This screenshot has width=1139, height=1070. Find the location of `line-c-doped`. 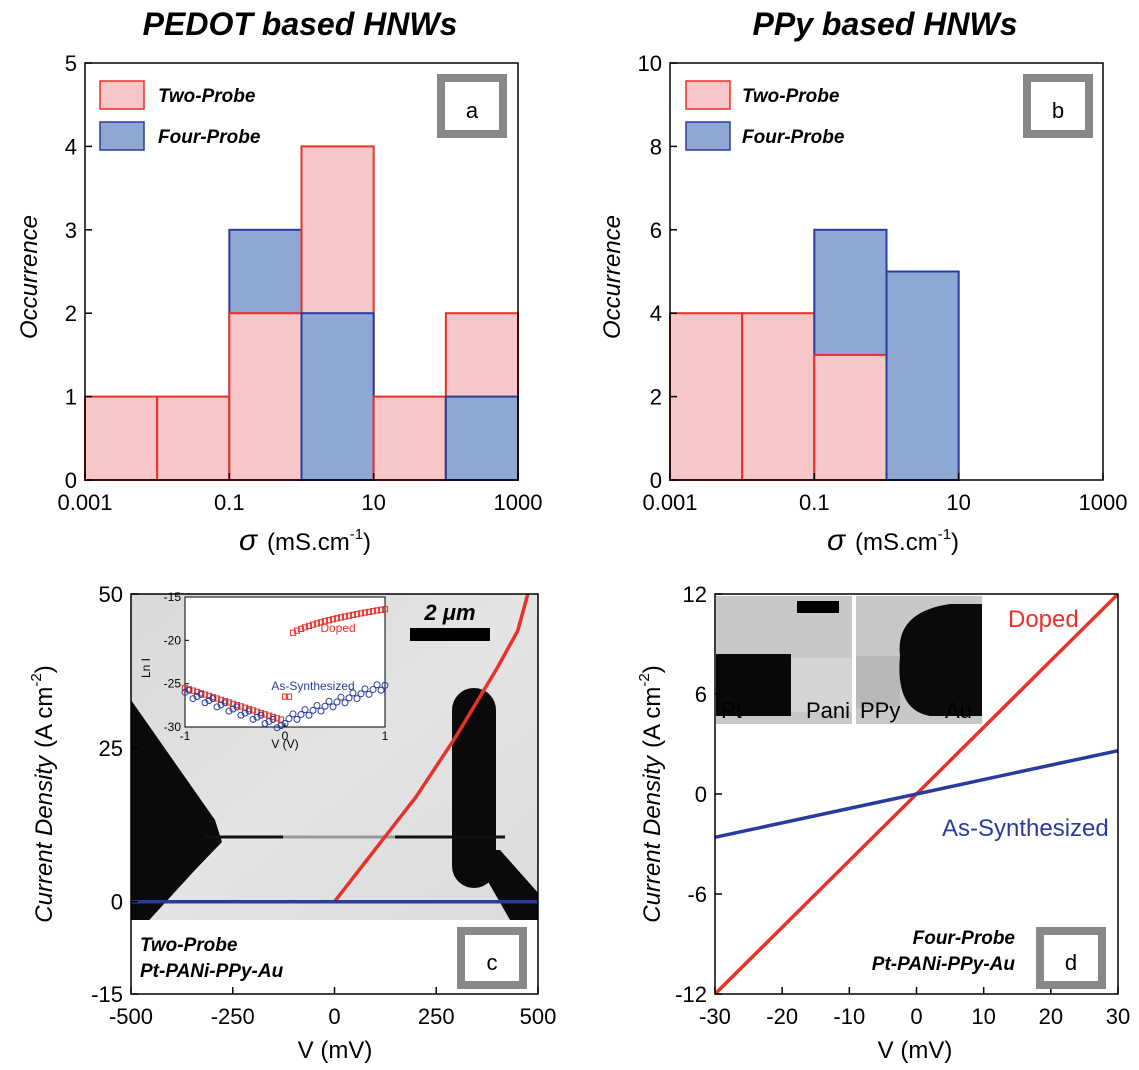

line-c-doped is located at coordinates (330, 749).